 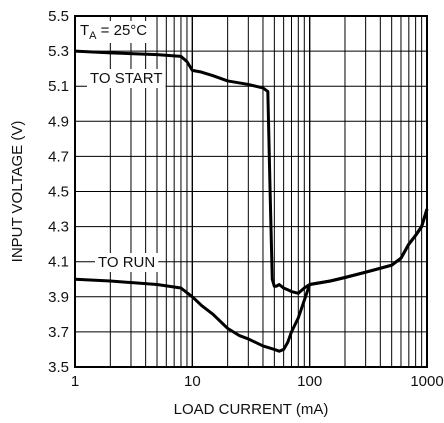 What do you see at coordinates (58, 297) in the screenshot?
I see `y-tick-label: 3.9` at bounding box center [58, 297].